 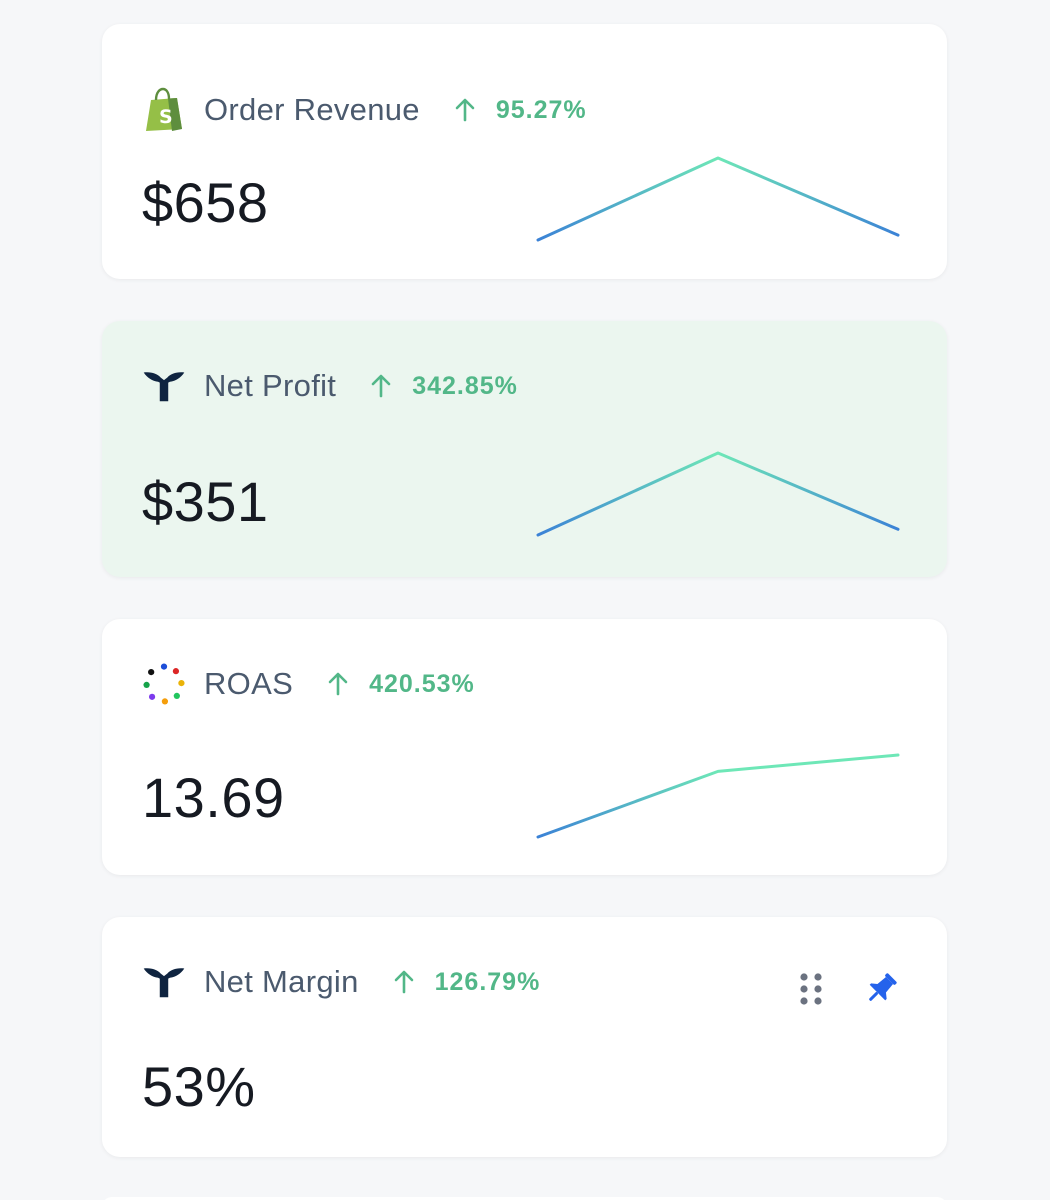 I want to click on card-actions, so click(x=849, y=989).